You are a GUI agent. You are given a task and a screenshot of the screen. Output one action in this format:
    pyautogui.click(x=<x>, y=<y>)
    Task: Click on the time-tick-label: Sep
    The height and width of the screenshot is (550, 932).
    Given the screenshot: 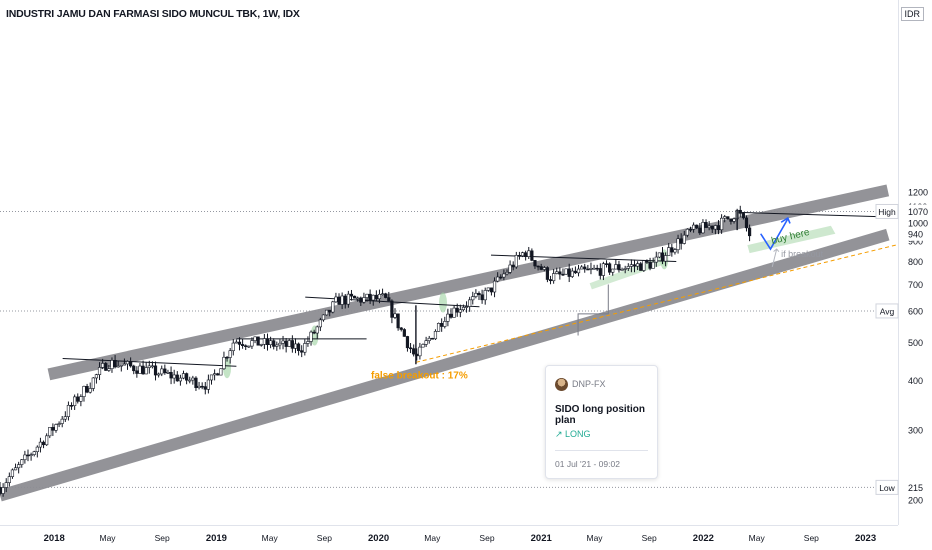 What is the action you would take?
    pyautogui.click(x=486, y=538)
    